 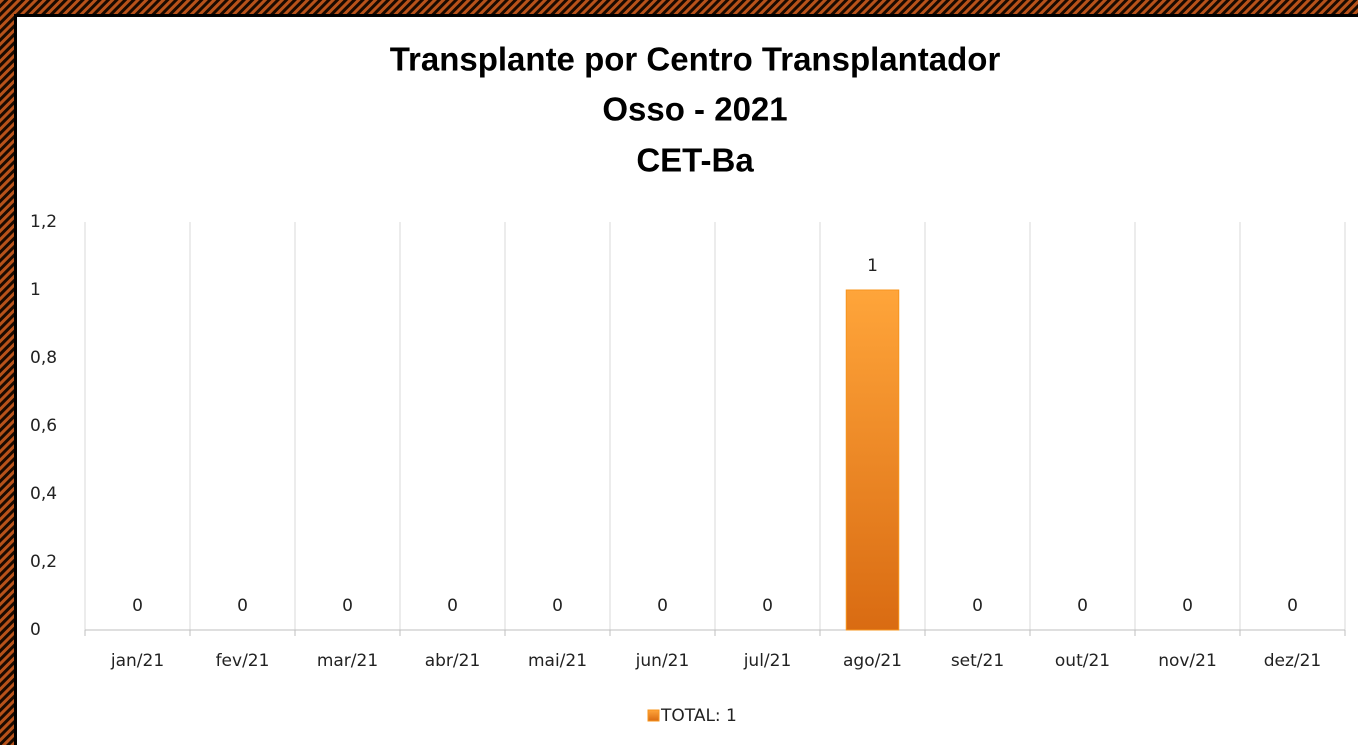 I want to click on x-tick-label: jan/21, so click(x=137, y=661).